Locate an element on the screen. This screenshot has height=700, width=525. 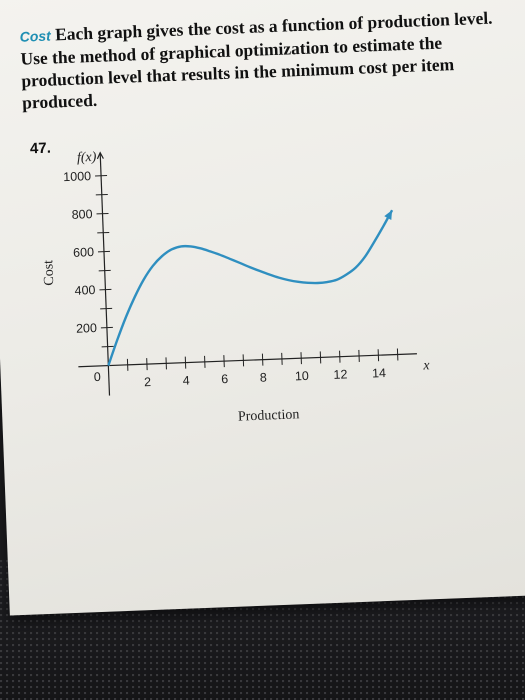
x-tick-label: 6 is located at coordinates (225, 379).